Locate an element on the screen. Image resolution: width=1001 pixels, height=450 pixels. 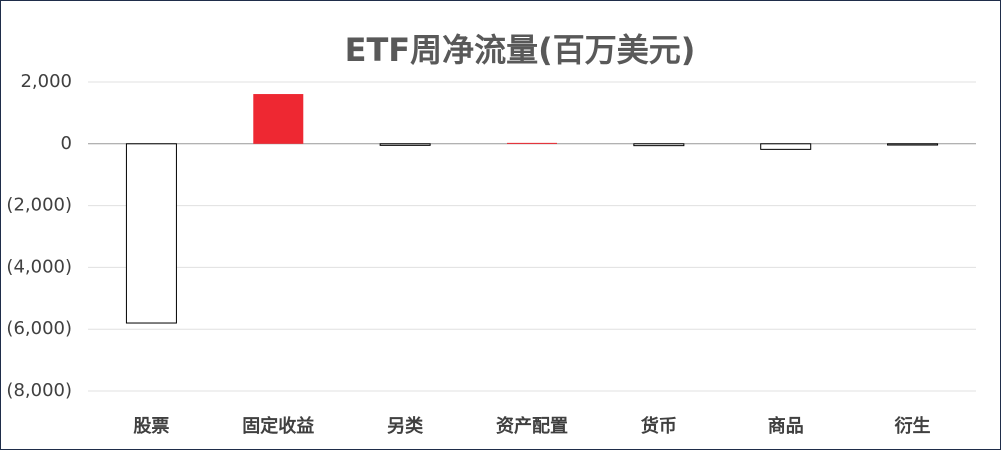
x-tick-label: 商品 is located at coordinates (786, 426).